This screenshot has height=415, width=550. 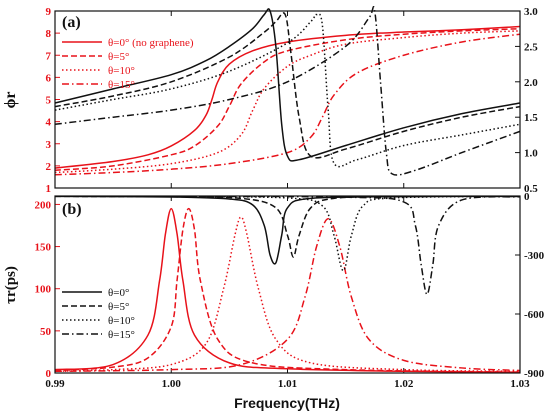 What do you see at coordinates (46, 332) in the screenshot?
I see `panel-b-y-tick-label-left: 50` at bounding box center [46, 332].